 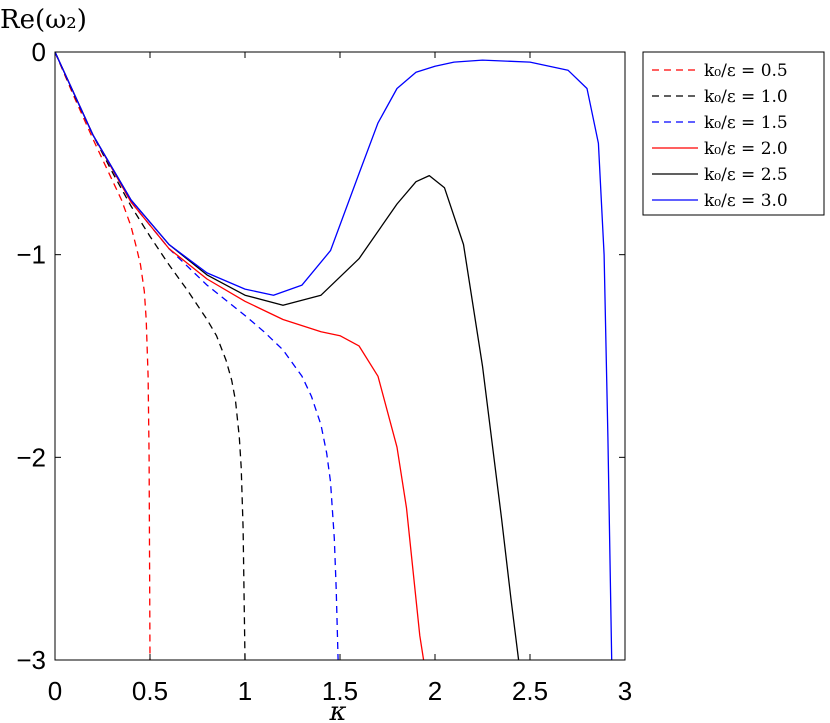 What do you see at coordinates (31, 255) in the screenshot?
I see `y-tick-label: −1` at bounding box center [31, 255].